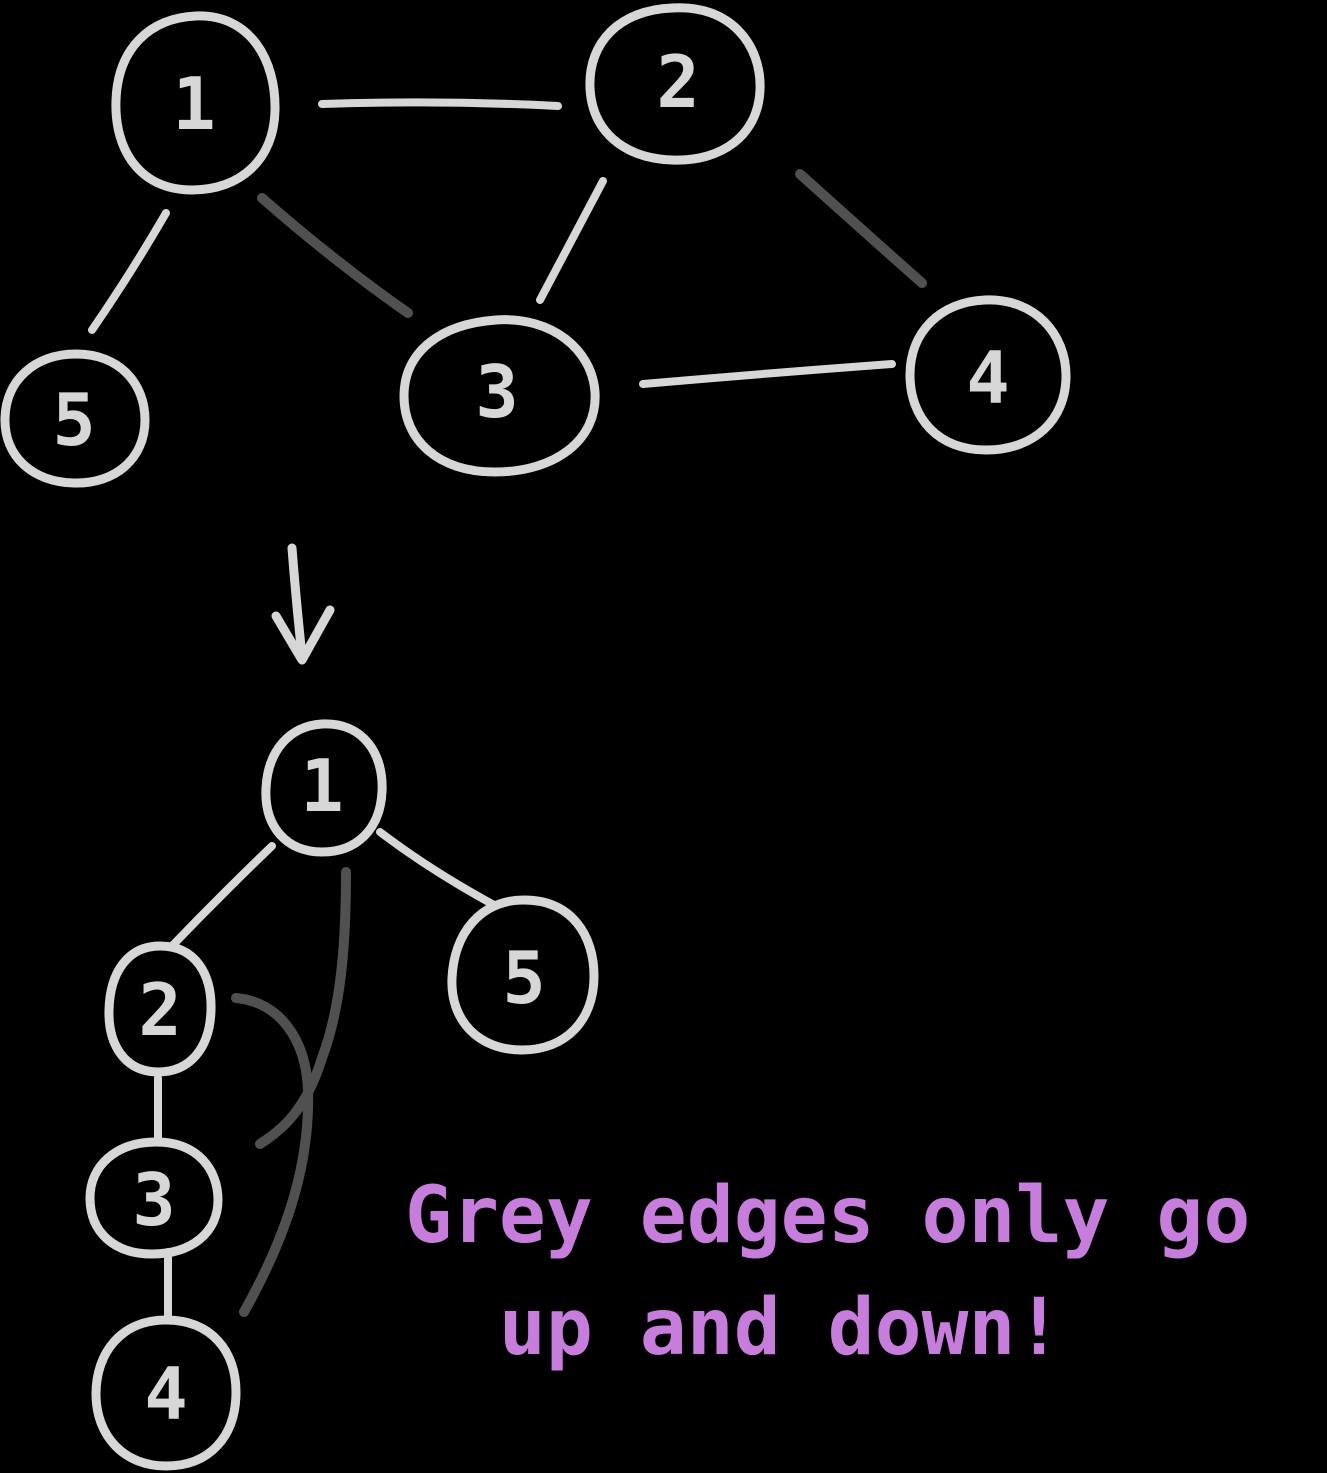 Image resolution: width=1327 pixels, height=1473 pixels. I want to click on down-arrow-head, so click(303, 635).